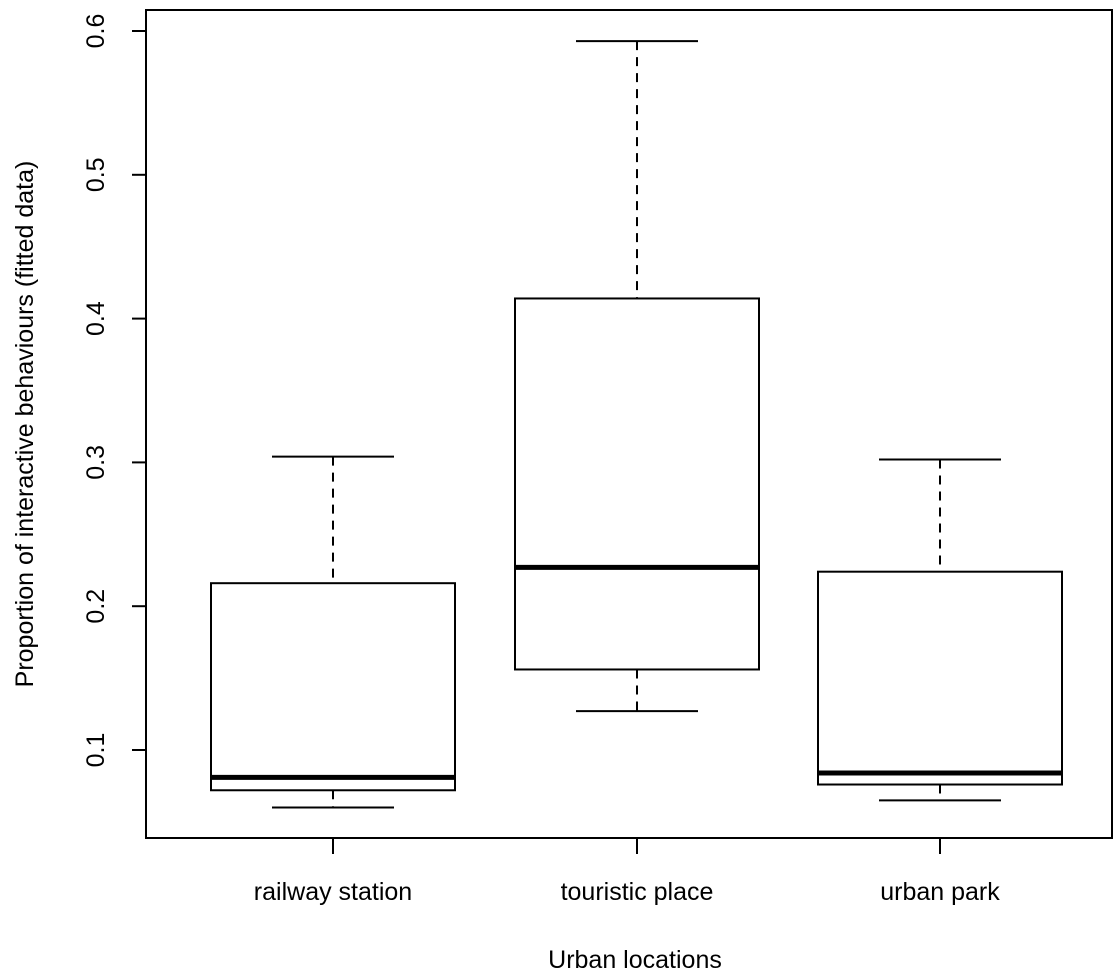 The height and width of the screenshot is (976, 1117). What do you see at coordinates (637, 892) in the screenshot?
I see `x-tick-label: touristic place` at bounding box center [637, 892].